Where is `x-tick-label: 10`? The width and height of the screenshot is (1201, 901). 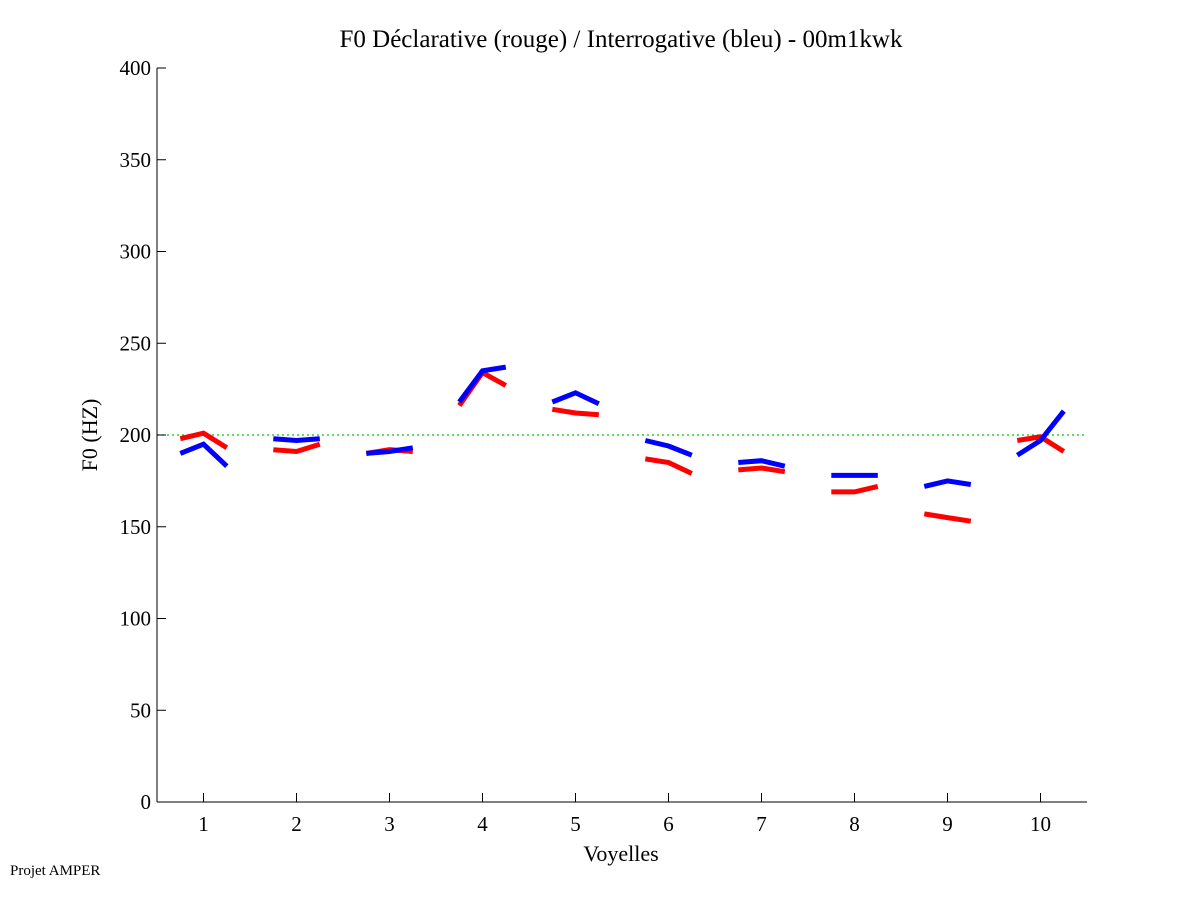 x-tick-label: 10 is located at coordinates (1040, 824).